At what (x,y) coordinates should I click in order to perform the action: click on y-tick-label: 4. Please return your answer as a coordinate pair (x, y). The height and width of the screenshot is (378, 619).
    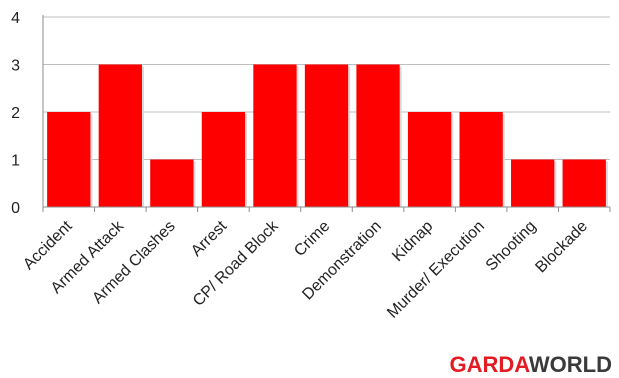
    Looking at the image, I should click on (15, 18).